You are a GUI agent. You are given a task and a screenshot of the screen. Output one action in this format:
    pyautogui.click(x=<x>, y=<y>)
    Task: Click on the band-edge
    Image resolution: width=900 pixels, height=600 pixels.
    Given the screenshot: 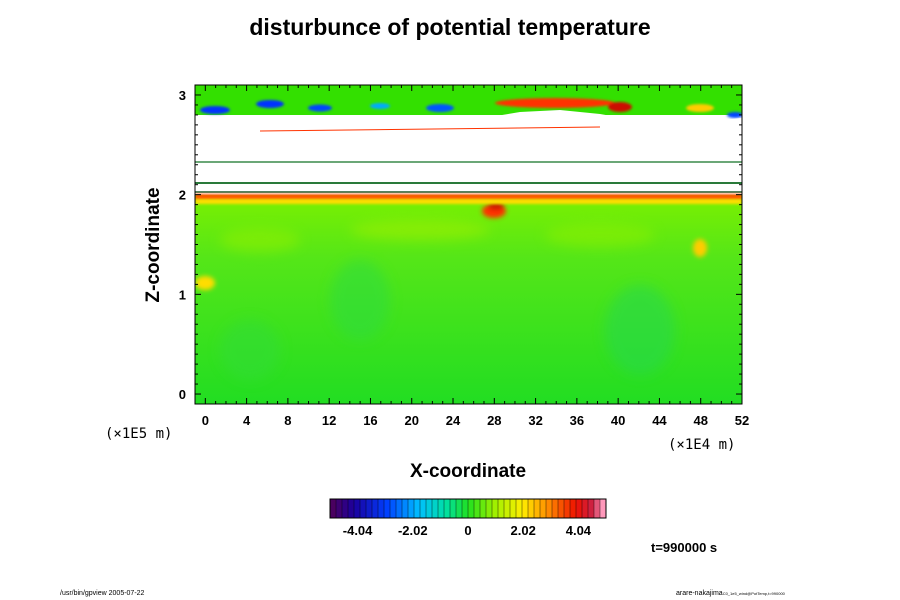 What is the action you would take?
    pyautogui.click(x=468, y=119)
    